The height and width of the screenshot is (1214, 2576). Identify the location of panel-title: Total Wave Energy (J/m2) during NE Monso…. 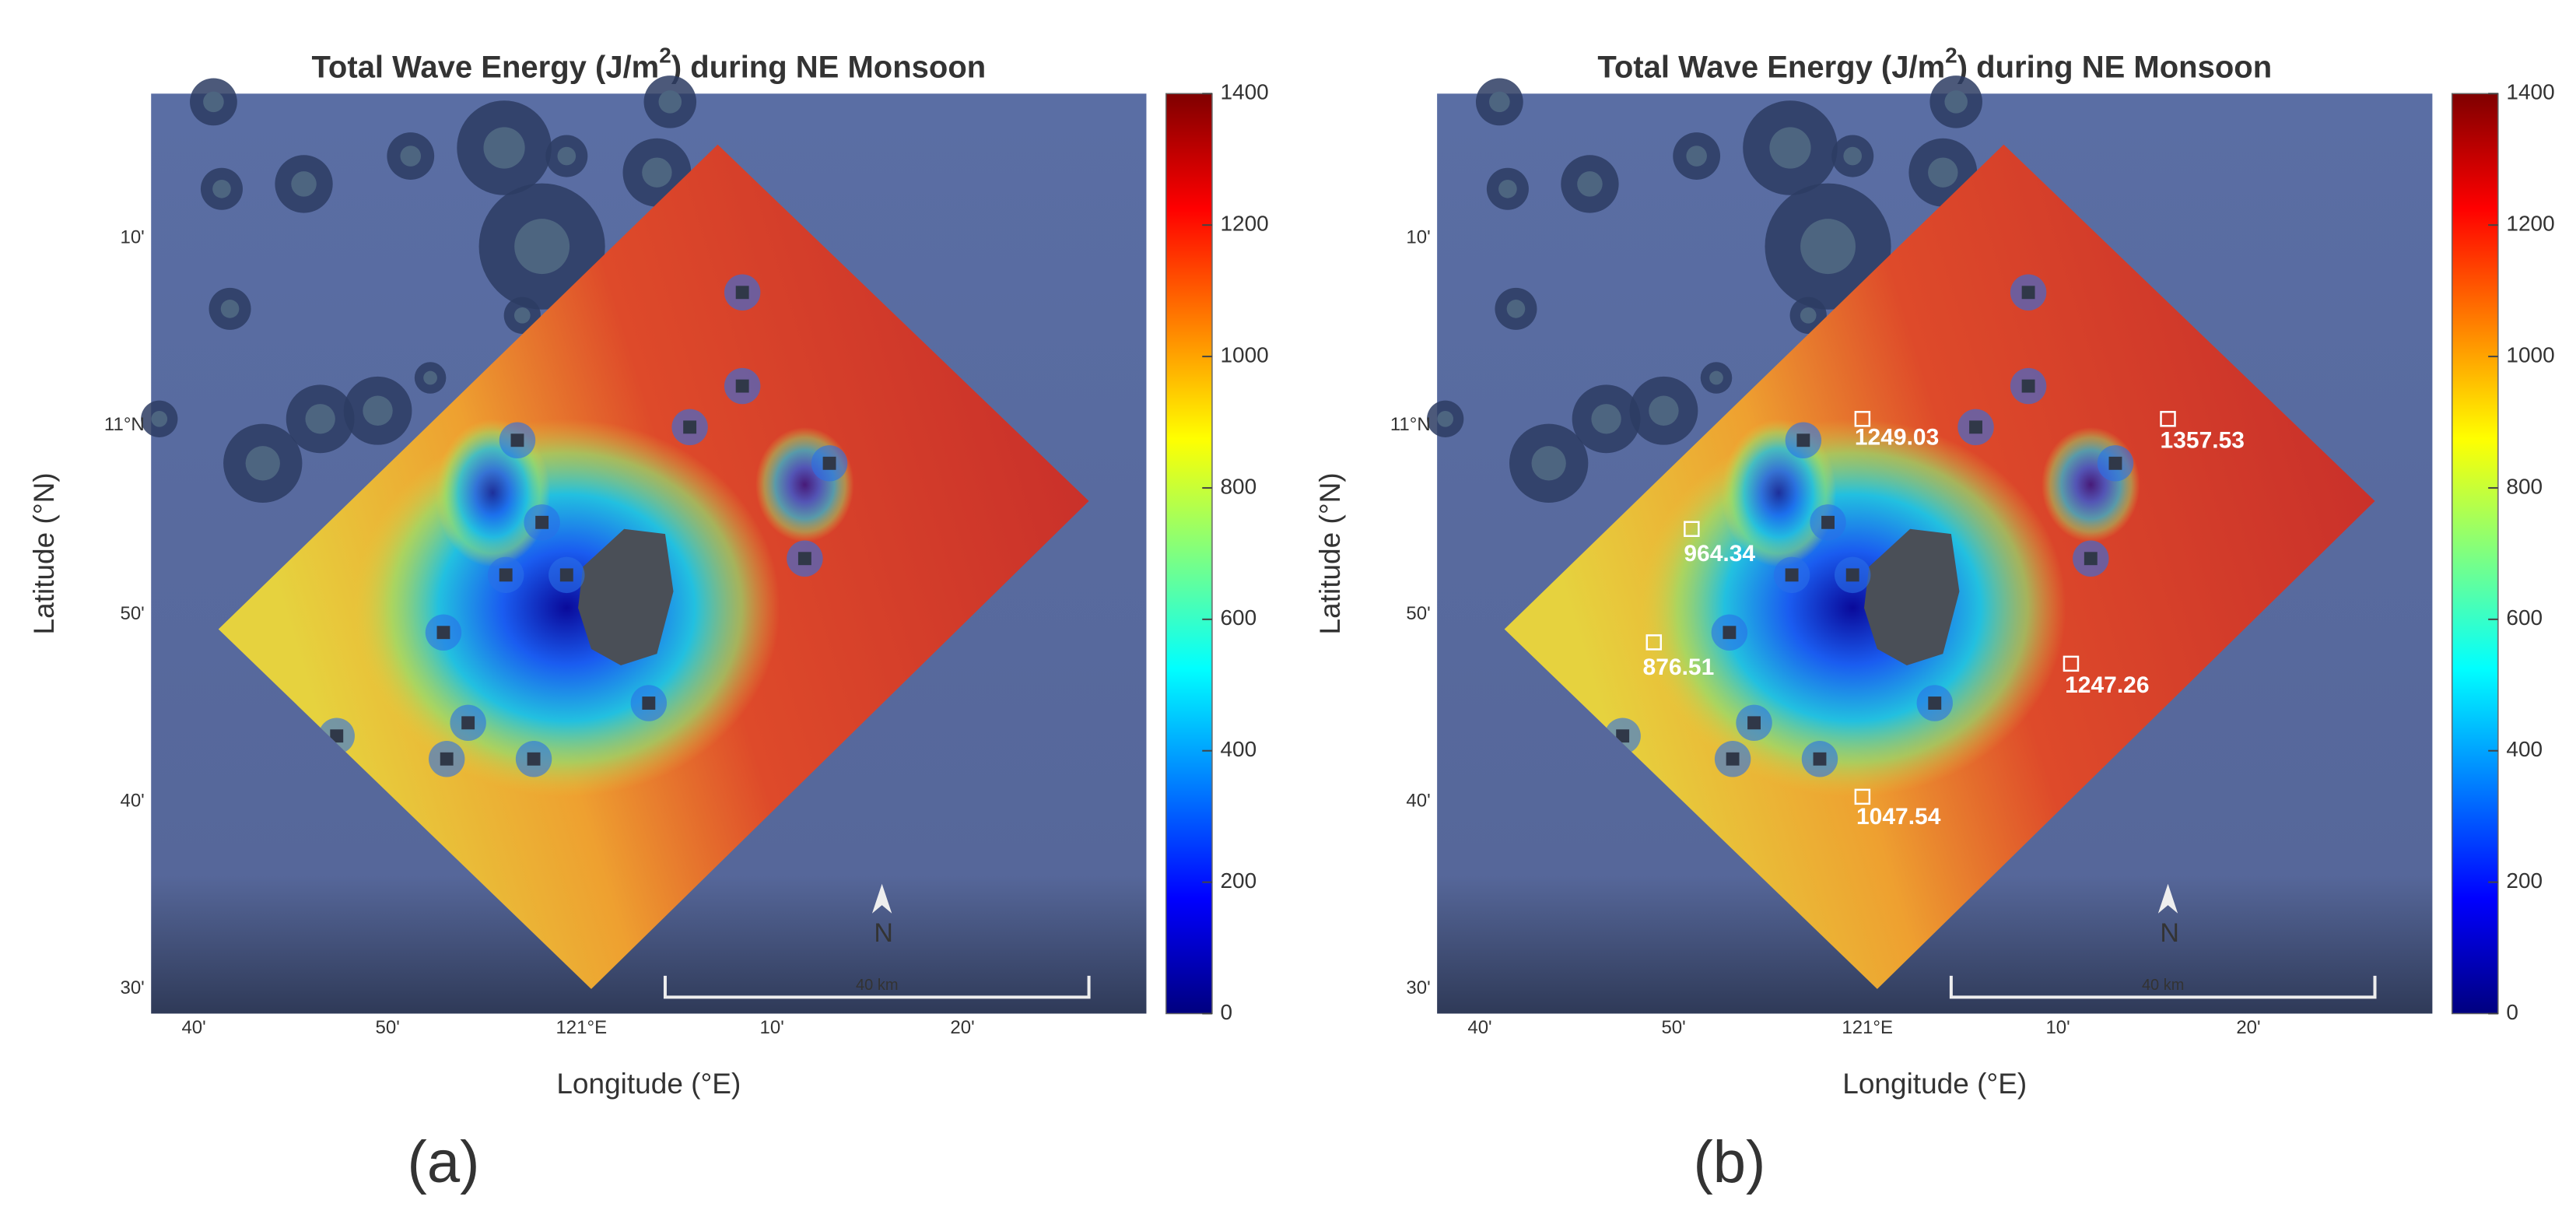
(1935, 64).